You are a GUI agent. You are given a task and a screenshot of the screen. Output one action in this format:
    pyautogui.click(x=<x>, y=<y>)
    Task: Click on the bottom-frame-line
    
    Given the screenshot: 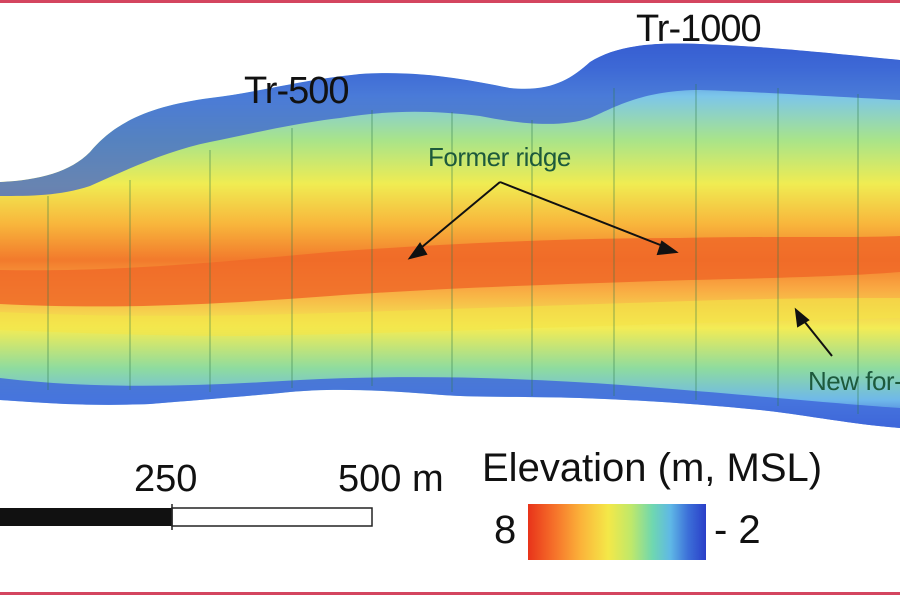 What is the action you would take?
    pyautogui.click(x=450, y=593)
    